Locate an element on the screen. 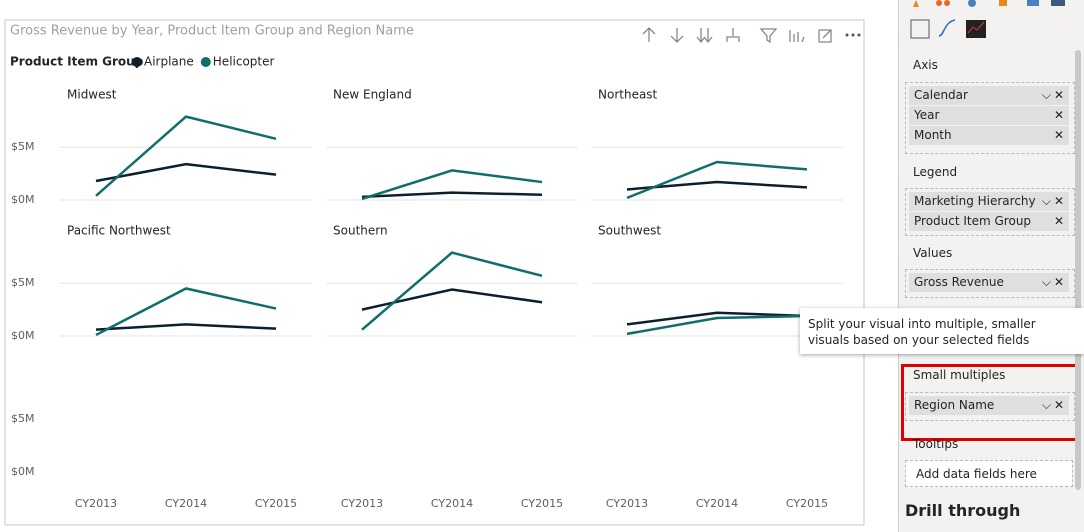 Image resolution: width=1084 pixels, height=532 pixels. filter-icon is located at coordinates (768, 36).